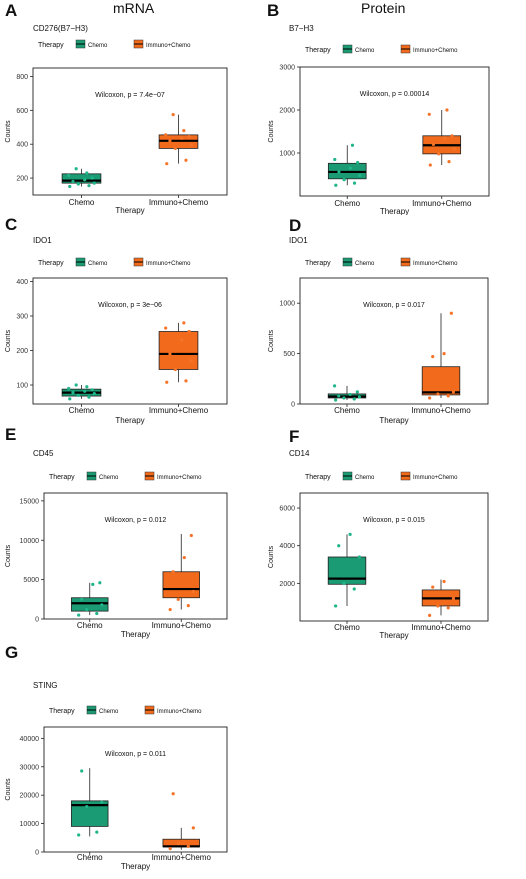 The width and height of the screenshot is (526, 879). Describe the element at coordinates (365, 51) in the screenshot. I see `panel-b-legend-label-0: Chemo` at that location.